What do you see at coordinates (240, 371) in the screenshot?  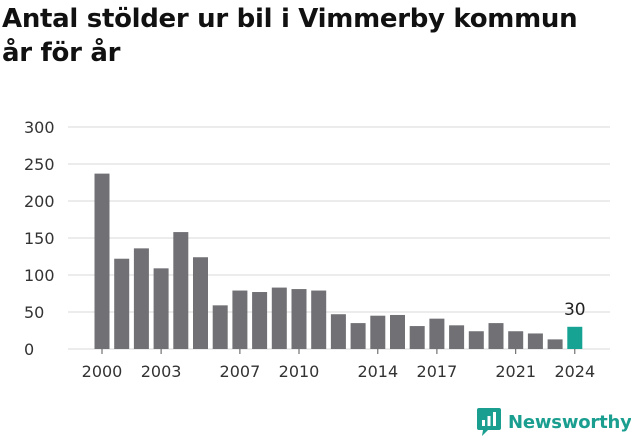 I see `x-tick-label: 2007` at bounding box center [240, 371].